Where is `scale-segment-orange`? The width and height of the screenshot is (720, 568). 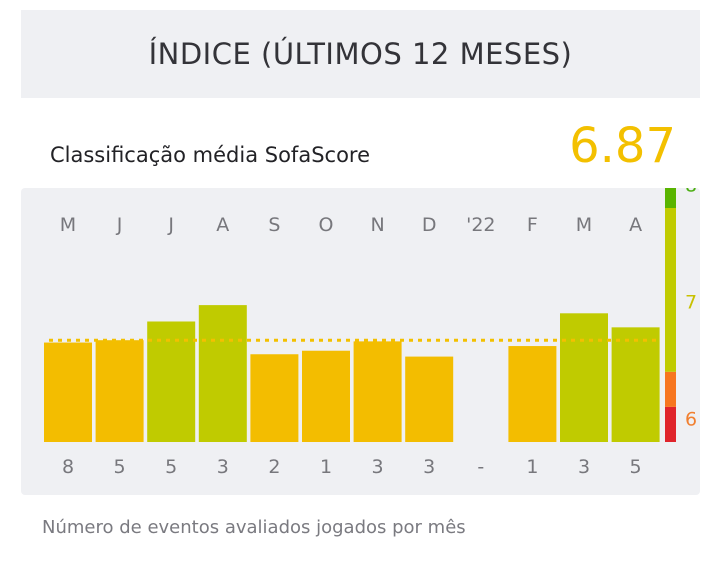 scale-segment-orange is located at coordinates (670, 389).